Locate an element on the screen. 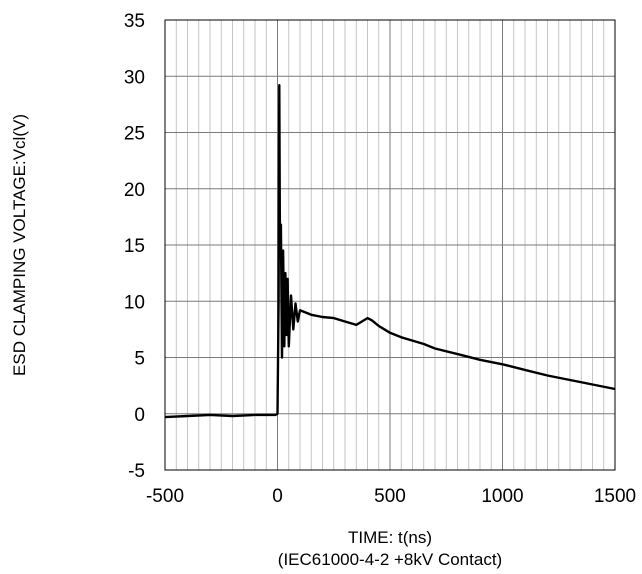 The image size is (642, 574). x-axis-sublabel: (IEC61000-4-2 +8kV Contact) is located at coordinates (390, 559).